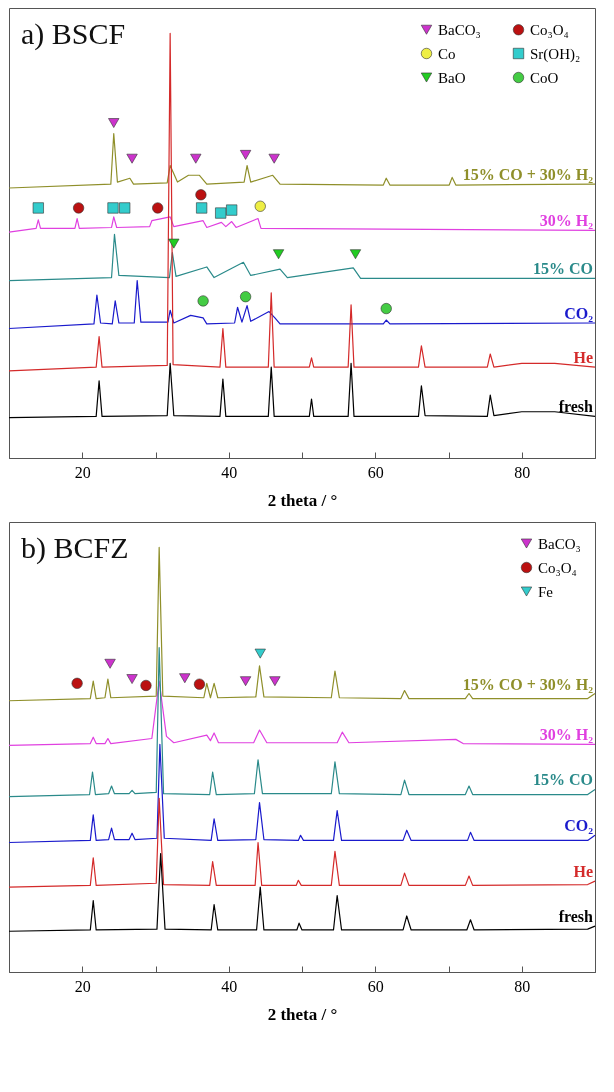 Image resolution: width=614 pixels, height=1092 pixels. Describe the element at coordinates (447, 53) in the screenshot. I see `legend-label: Co` at that location.